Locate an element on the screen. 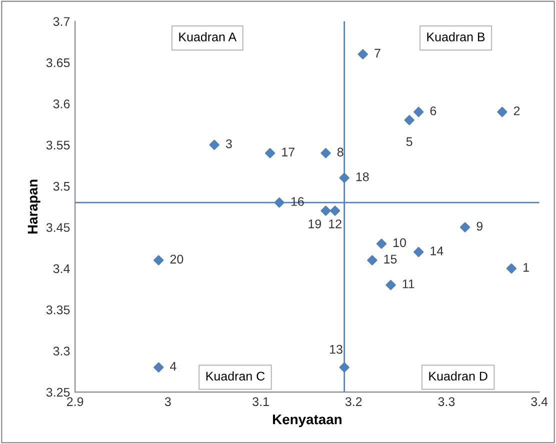  x-tick-label: 2.9 is located at coordinates (75, 401).